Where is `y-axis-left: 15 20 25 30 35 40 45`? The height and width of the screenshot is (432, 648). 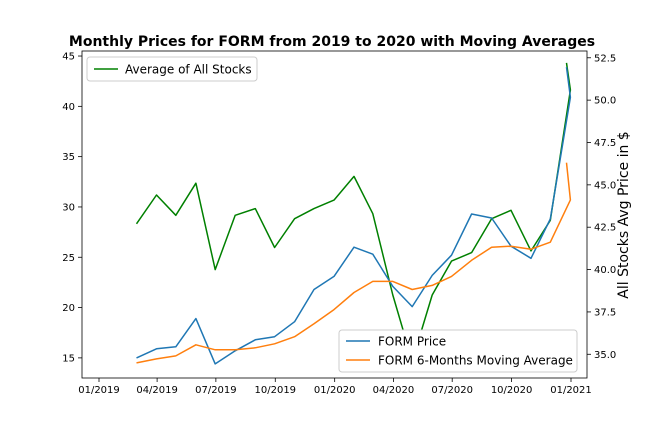
y-axis-left: 15 20 25 30 35 40 45 is located at coordinates (72, 208).